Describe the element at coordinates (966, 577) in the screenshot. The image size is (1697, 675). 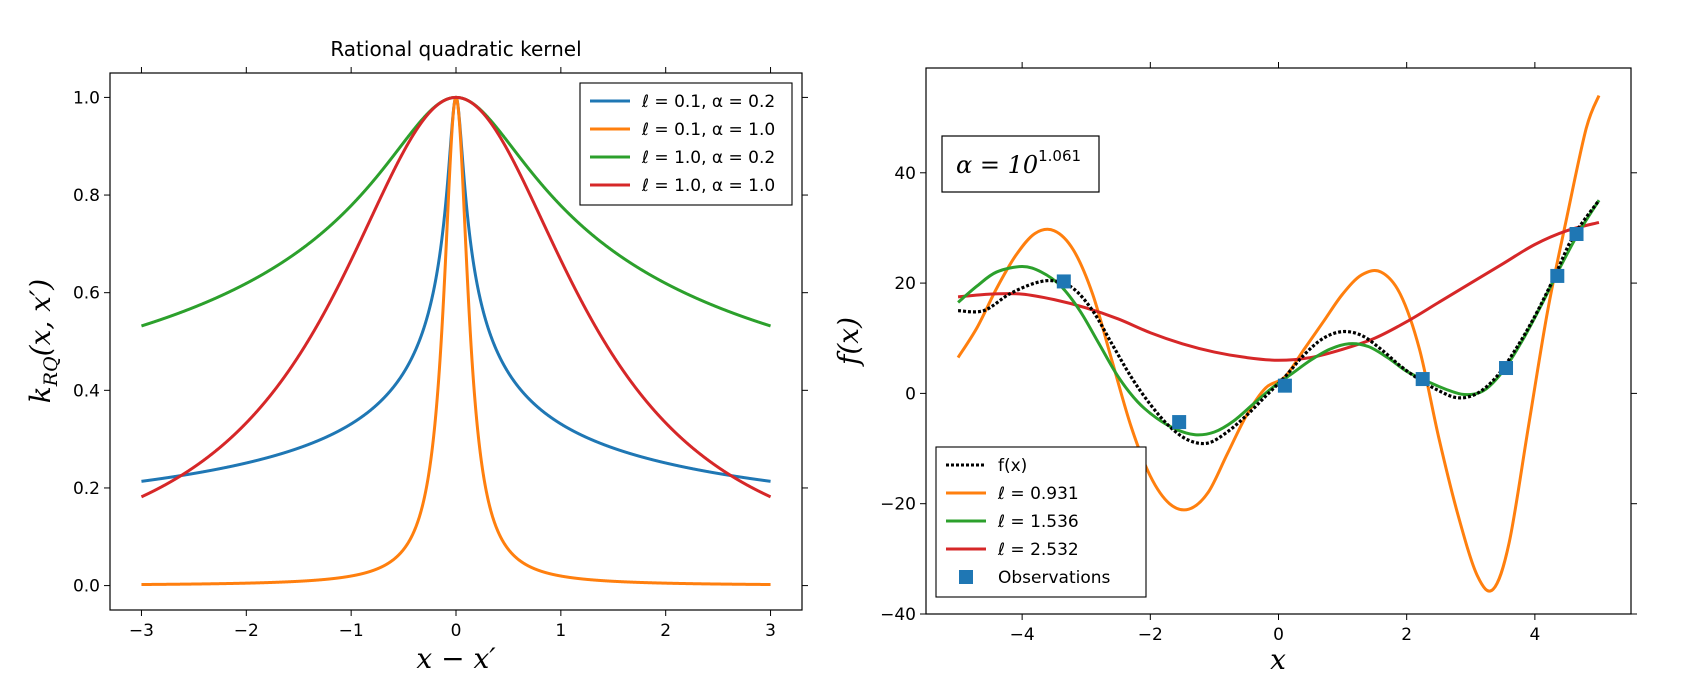
I see `legend-marker` at that location.